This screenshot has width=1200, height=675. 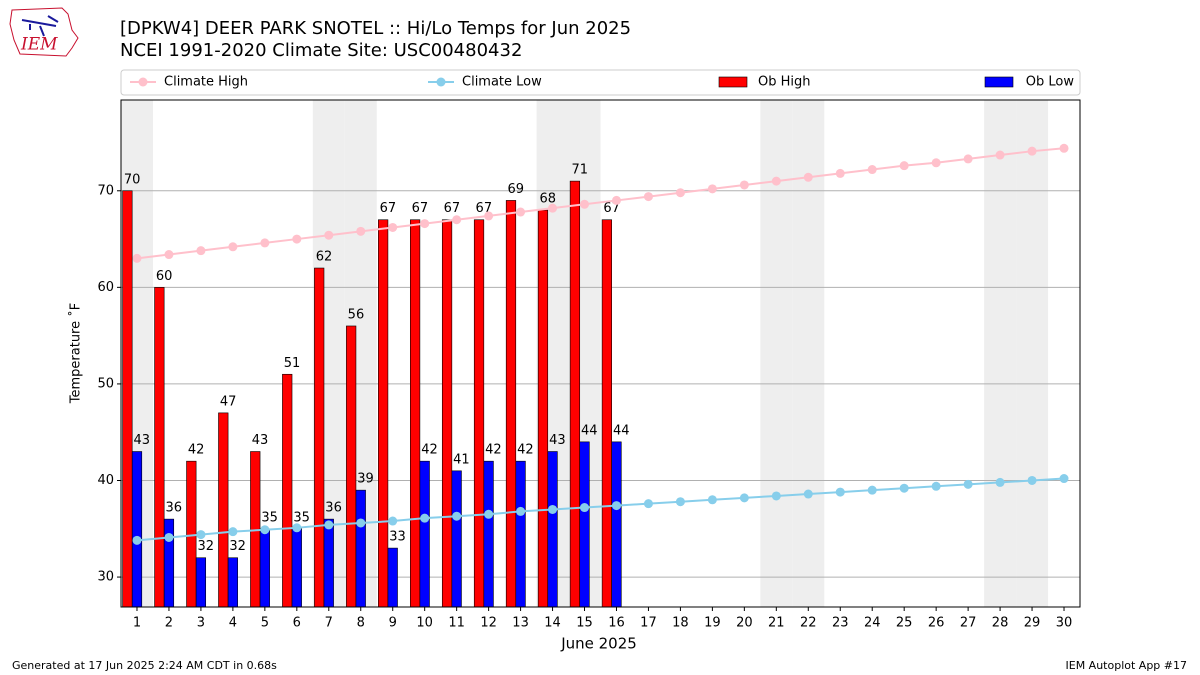 I want to click on data-label: 41, so click(x=461, y=459).